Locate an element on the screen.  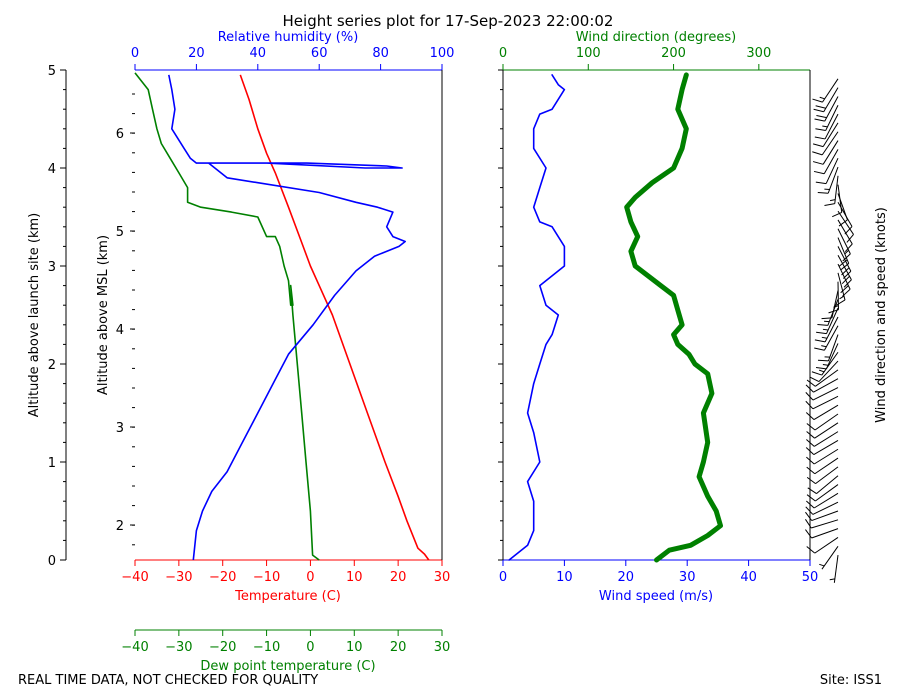
dewpoint-tick-label: 10 is located at coordinates (354, 647).